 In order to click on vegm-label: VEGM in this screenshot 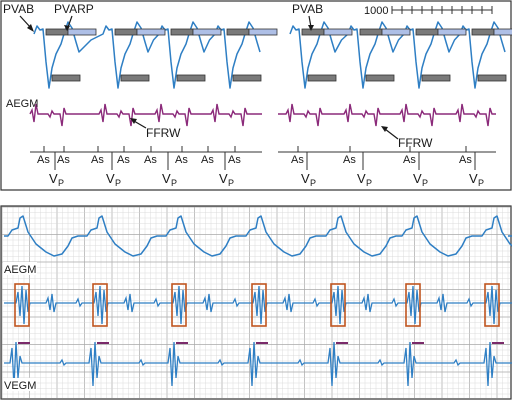, I will do `click(20, 386)`.